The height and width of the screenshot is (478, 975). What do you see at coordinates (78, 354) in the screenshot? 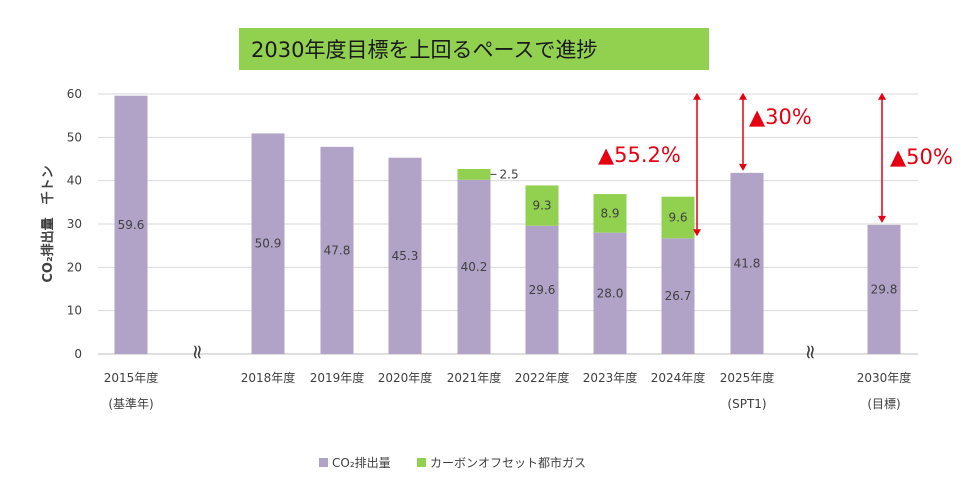
I see `y-tick-label: 0` at bounding box center [78, 354].